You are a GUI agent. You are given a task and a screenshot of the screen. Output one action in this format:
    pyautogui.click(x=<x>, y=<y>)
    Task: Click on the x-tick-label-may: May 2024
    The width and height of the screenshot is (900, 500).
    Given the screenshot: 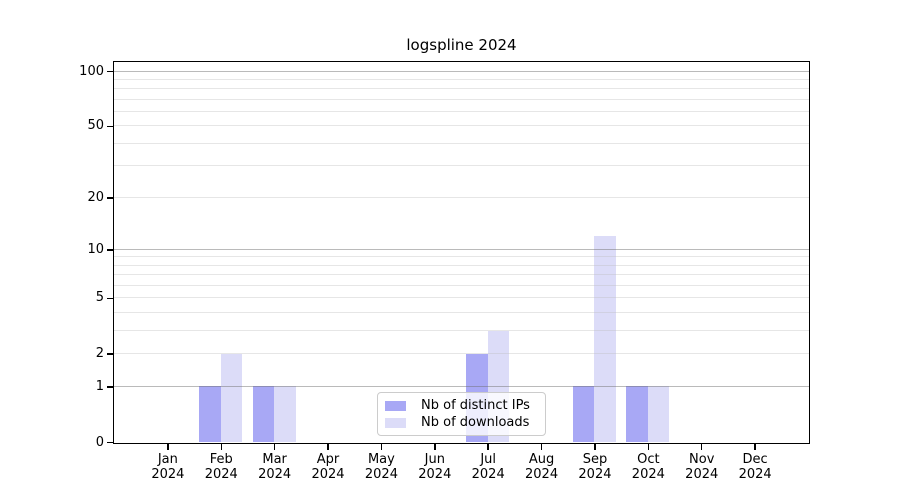 What is the action you would take?
    pyautogui.click(x=381, y=467)
    